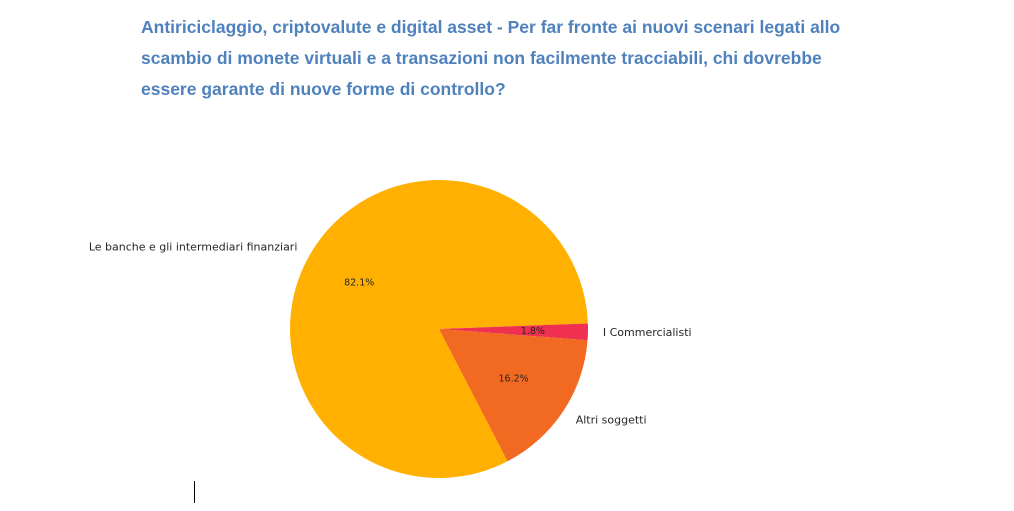  I want to click on text-cursor, so click(194, 492).